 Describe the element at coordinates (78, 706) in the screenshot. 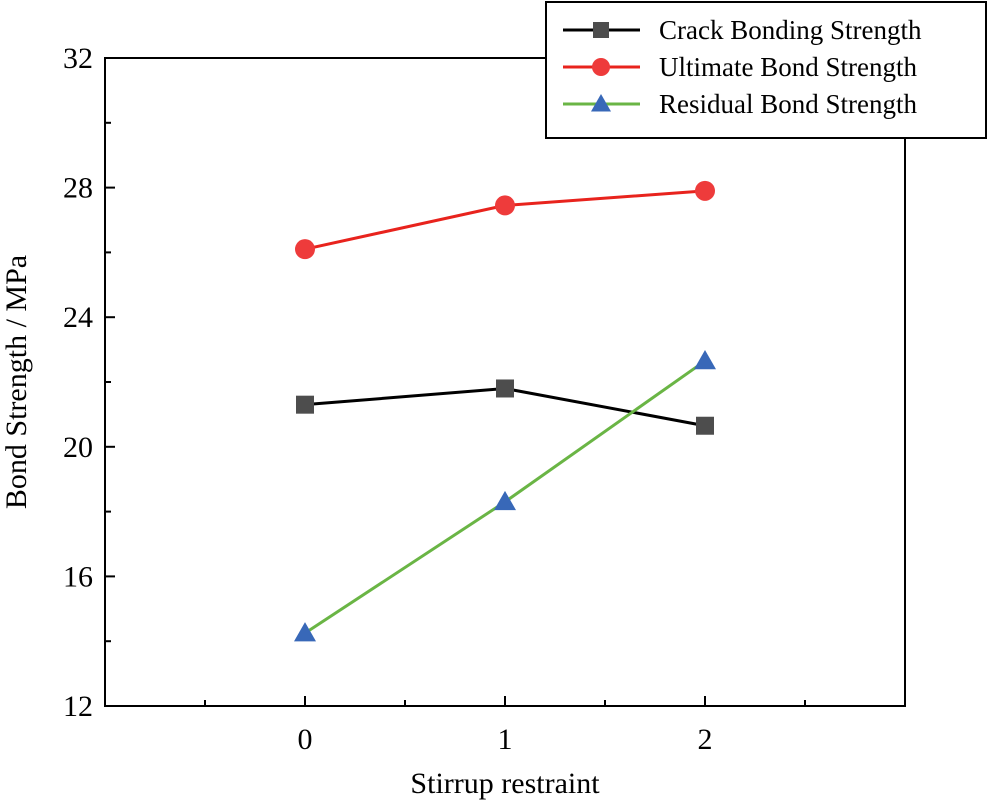

I see `y-tick-label: 12` at that location.